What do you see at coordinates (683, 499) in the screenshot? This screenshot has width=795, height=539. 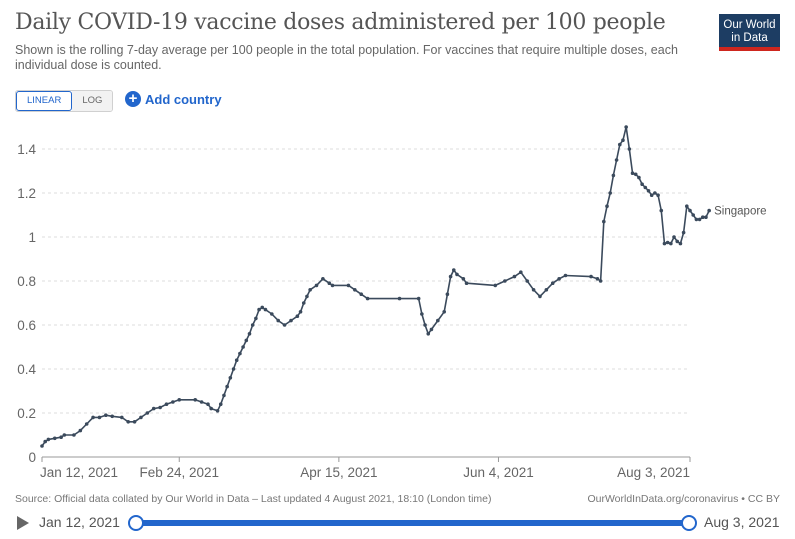 I see `license-link: OurWorldInData.org/coronavirus • CC BY` at bounding box center [683, 499].